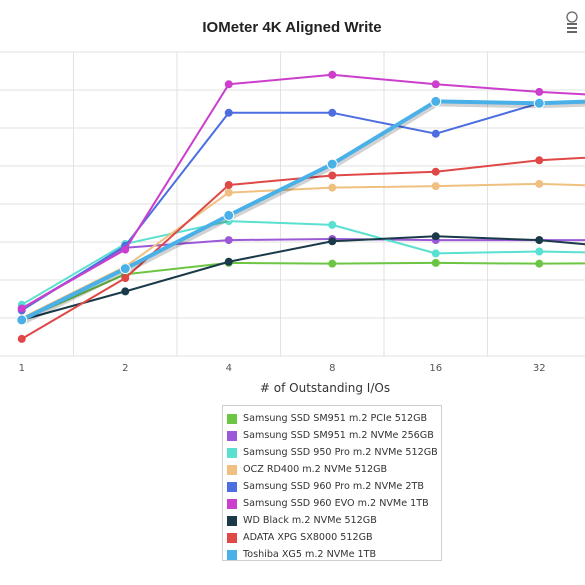 The height and width of the screenshot is (585, 585). Describe the element at coordinates (572, 25) in the screenshot. I see `chart-menu-icon` at that location.